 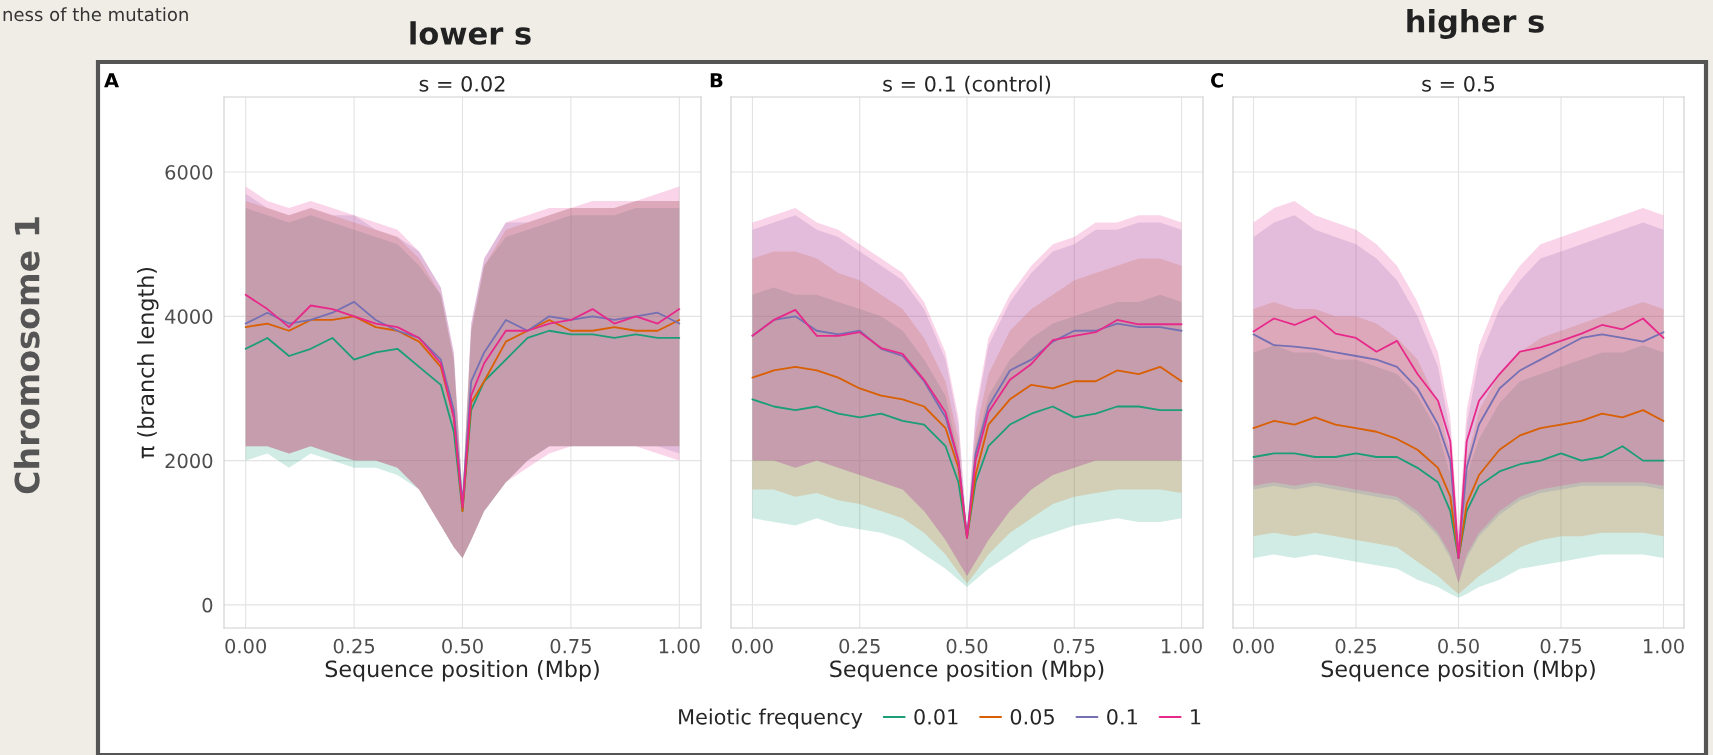 I want to click on chart-title: s = 0.1 (control), so click(x=967, y=85).